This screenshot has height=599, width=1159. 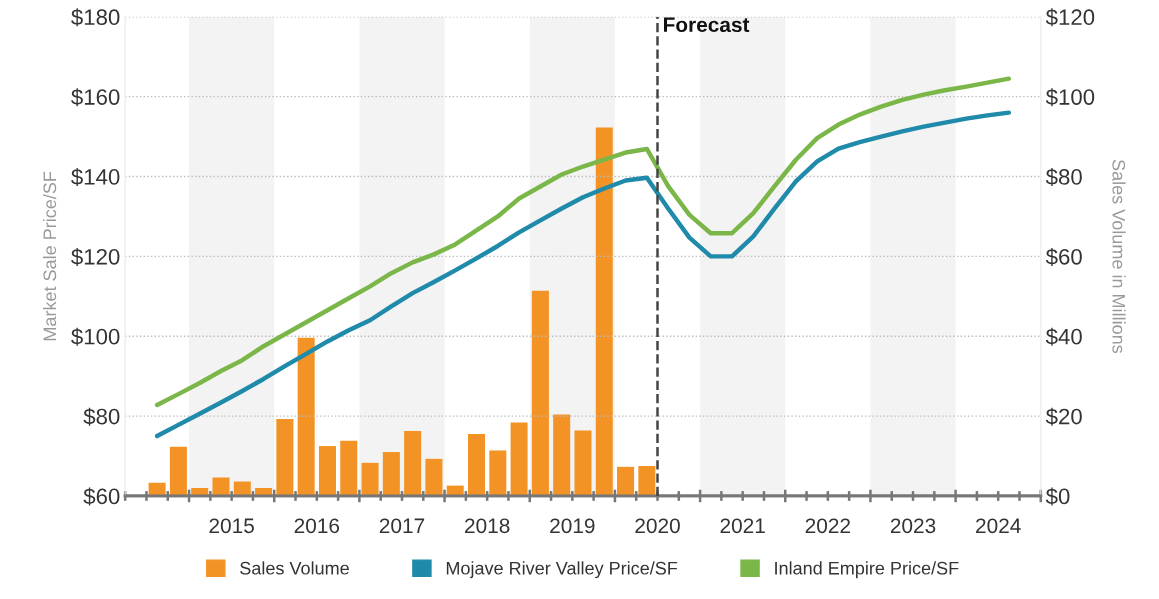 I want to click on y-tick-label: $100, so click(x=95, y=336).